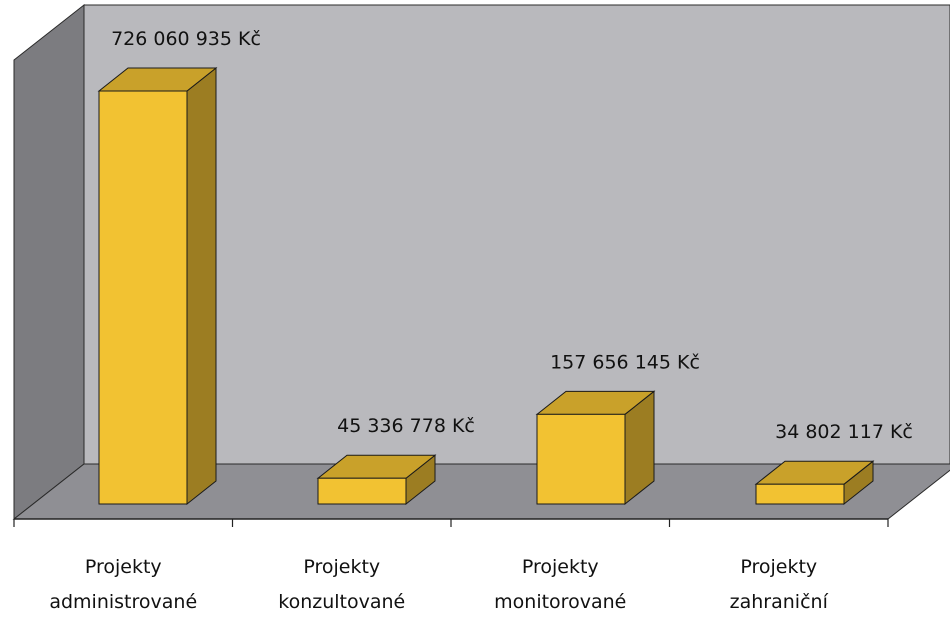 The width and height of the screenshot is (950, 618). Describe the element at coordinates (779, 602) in the screenshot. I see `category-label: zahraniční` at that location.